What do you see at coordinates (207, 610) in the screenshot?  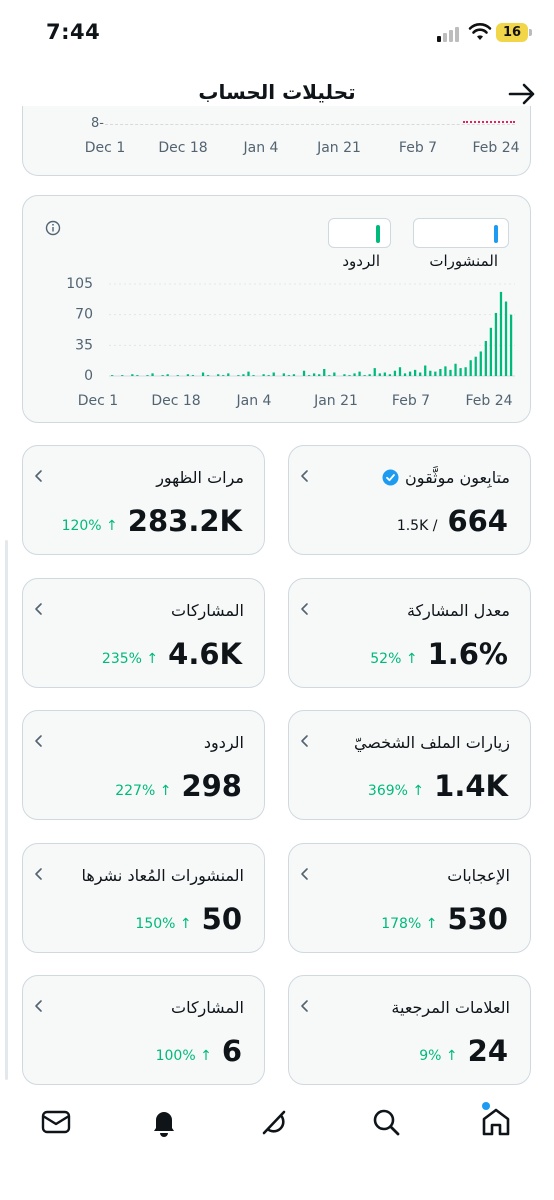 I see `metric-label-text: المشاركات` at bounding box center [207, 610].